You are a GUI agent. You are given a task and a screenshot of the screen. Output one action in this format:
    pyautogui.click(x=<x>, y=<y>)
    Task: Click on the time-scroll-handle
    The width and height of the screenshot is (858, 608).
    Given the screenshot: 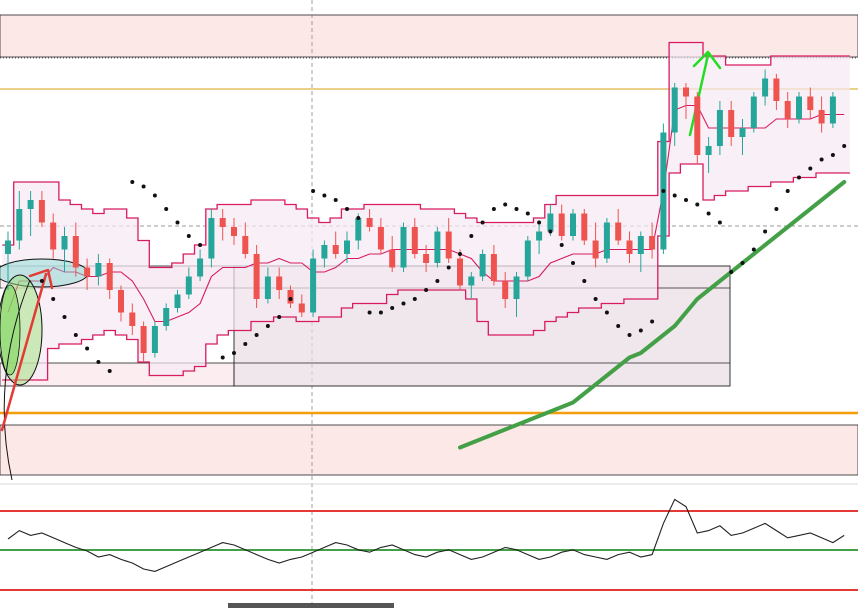 What is the action you would take?
    pyautogui.click(x=311, y=605)
    